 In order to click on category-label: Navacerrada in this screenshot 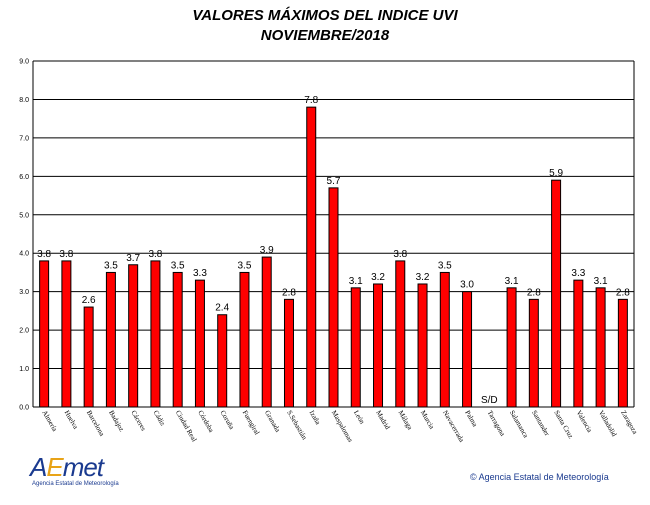, I will do `click(453, 426)`.